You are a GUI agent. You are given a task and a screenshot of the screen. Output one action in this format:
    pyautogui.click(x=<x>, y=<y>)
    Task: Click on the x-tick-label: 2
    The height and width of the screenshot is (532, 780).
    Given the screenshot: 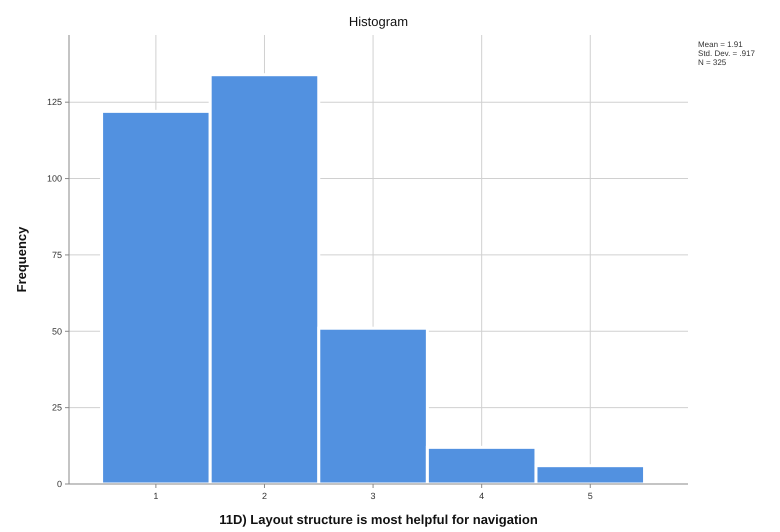 What is the action you would take?
    pyautogui.click(x=264, y=496)
    